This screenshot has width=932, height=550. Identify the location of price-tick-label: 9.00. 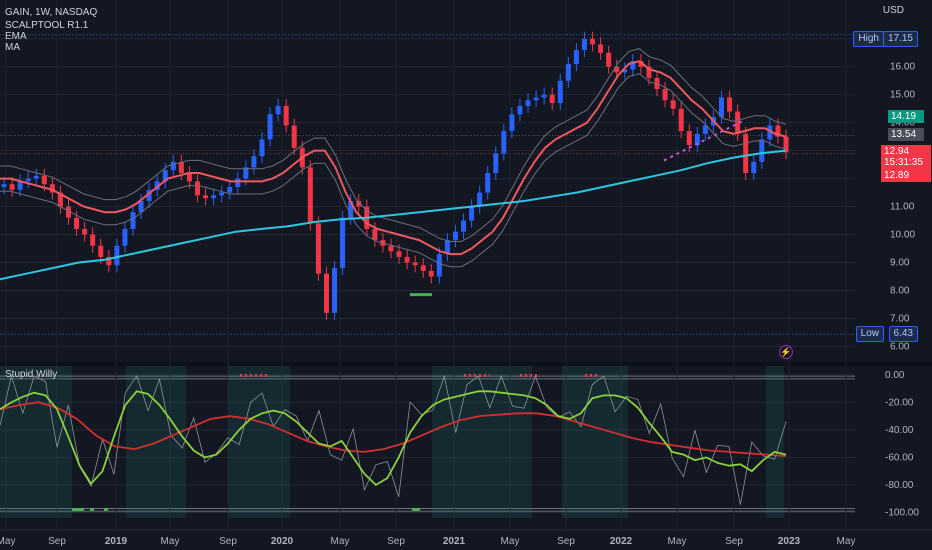
(900, 263).